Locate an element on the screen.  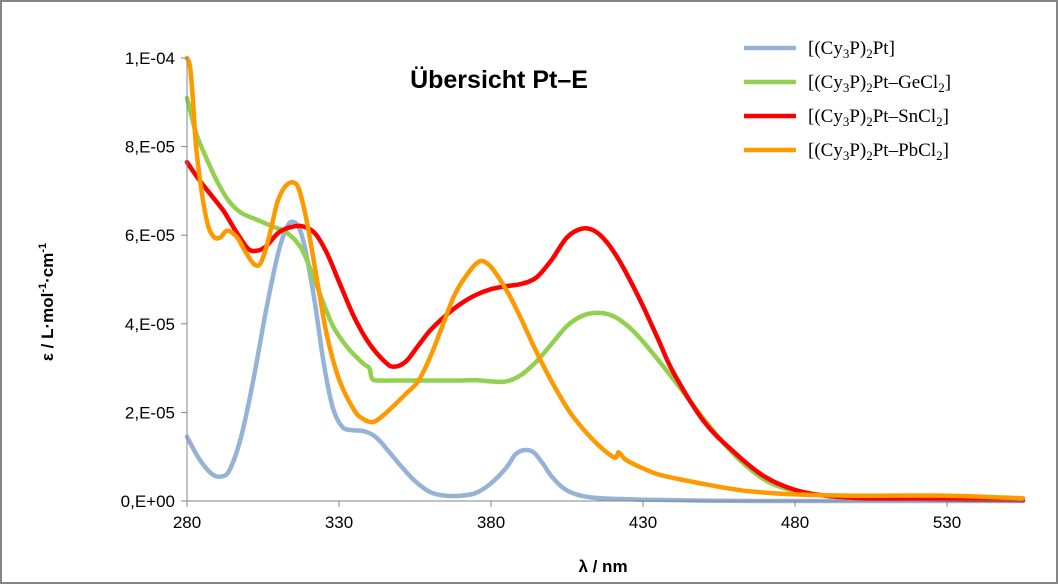
legend-item-sncl2: [(Cy3P)2Pt–SnCl2] is located at coordinates (846, 117).